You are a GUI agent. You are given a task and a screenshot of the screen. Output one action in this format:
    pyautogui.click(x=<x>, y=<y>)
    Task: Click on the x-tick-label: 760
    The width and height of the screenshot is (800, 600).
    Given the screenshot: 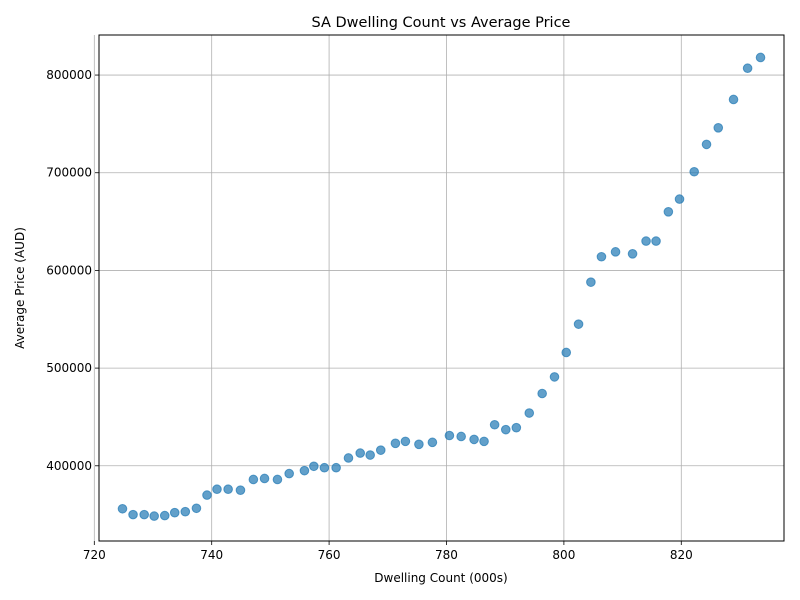 What is the action you would take?
    pyautogui.click(x=329, y=555)
    